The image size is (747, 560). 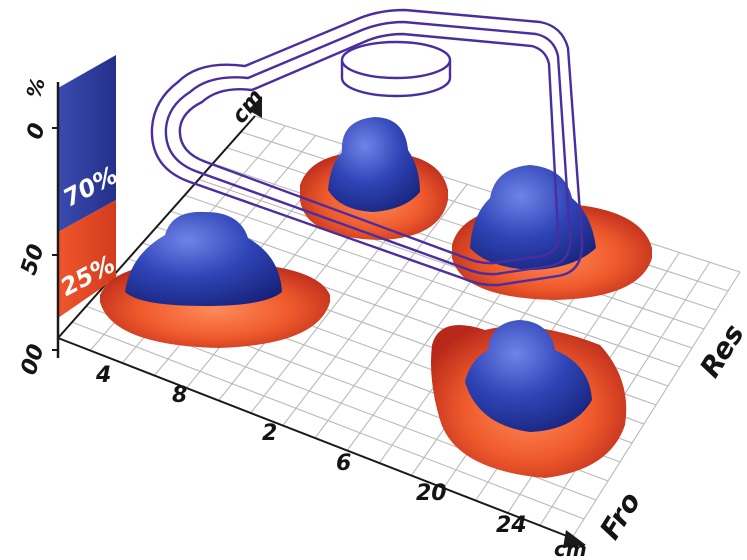 What do you see at coordinates (32, 259) in the screenshot?
I see `scale-tick-50: 50` at bounding box center [32, 259].